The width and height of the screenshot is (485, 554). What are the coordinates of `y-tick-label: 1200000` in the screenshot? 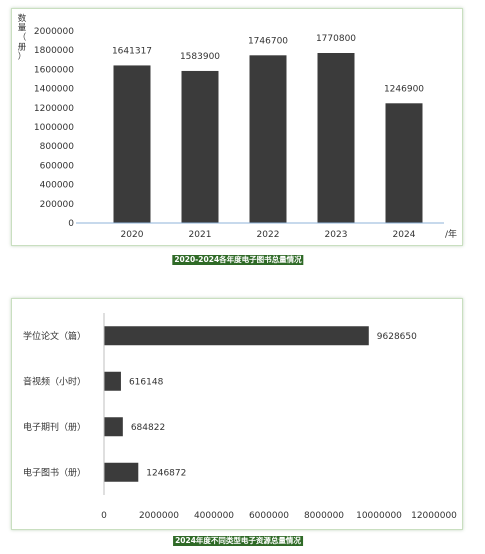 It's located at (54, 109).